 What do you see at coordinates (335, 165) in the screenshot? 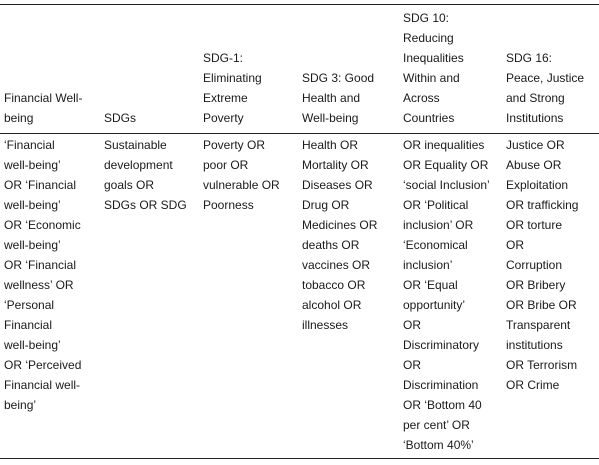
I see `body-cell-line: Mortality OR` at bounding box center [335, 165].